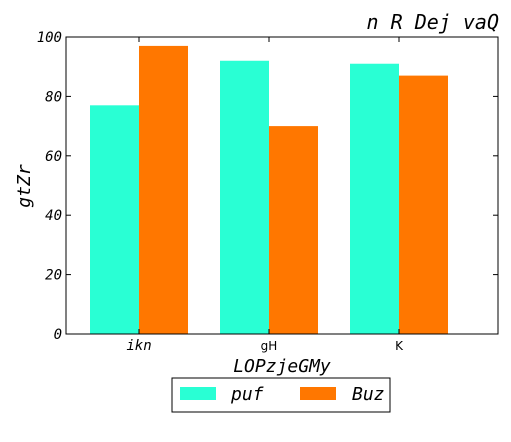 The height and width of the screenshot is (442, 511). Describe the element at coordinates (114, 219) in the screenshot. I see `bar-puf-ikn` at that location.